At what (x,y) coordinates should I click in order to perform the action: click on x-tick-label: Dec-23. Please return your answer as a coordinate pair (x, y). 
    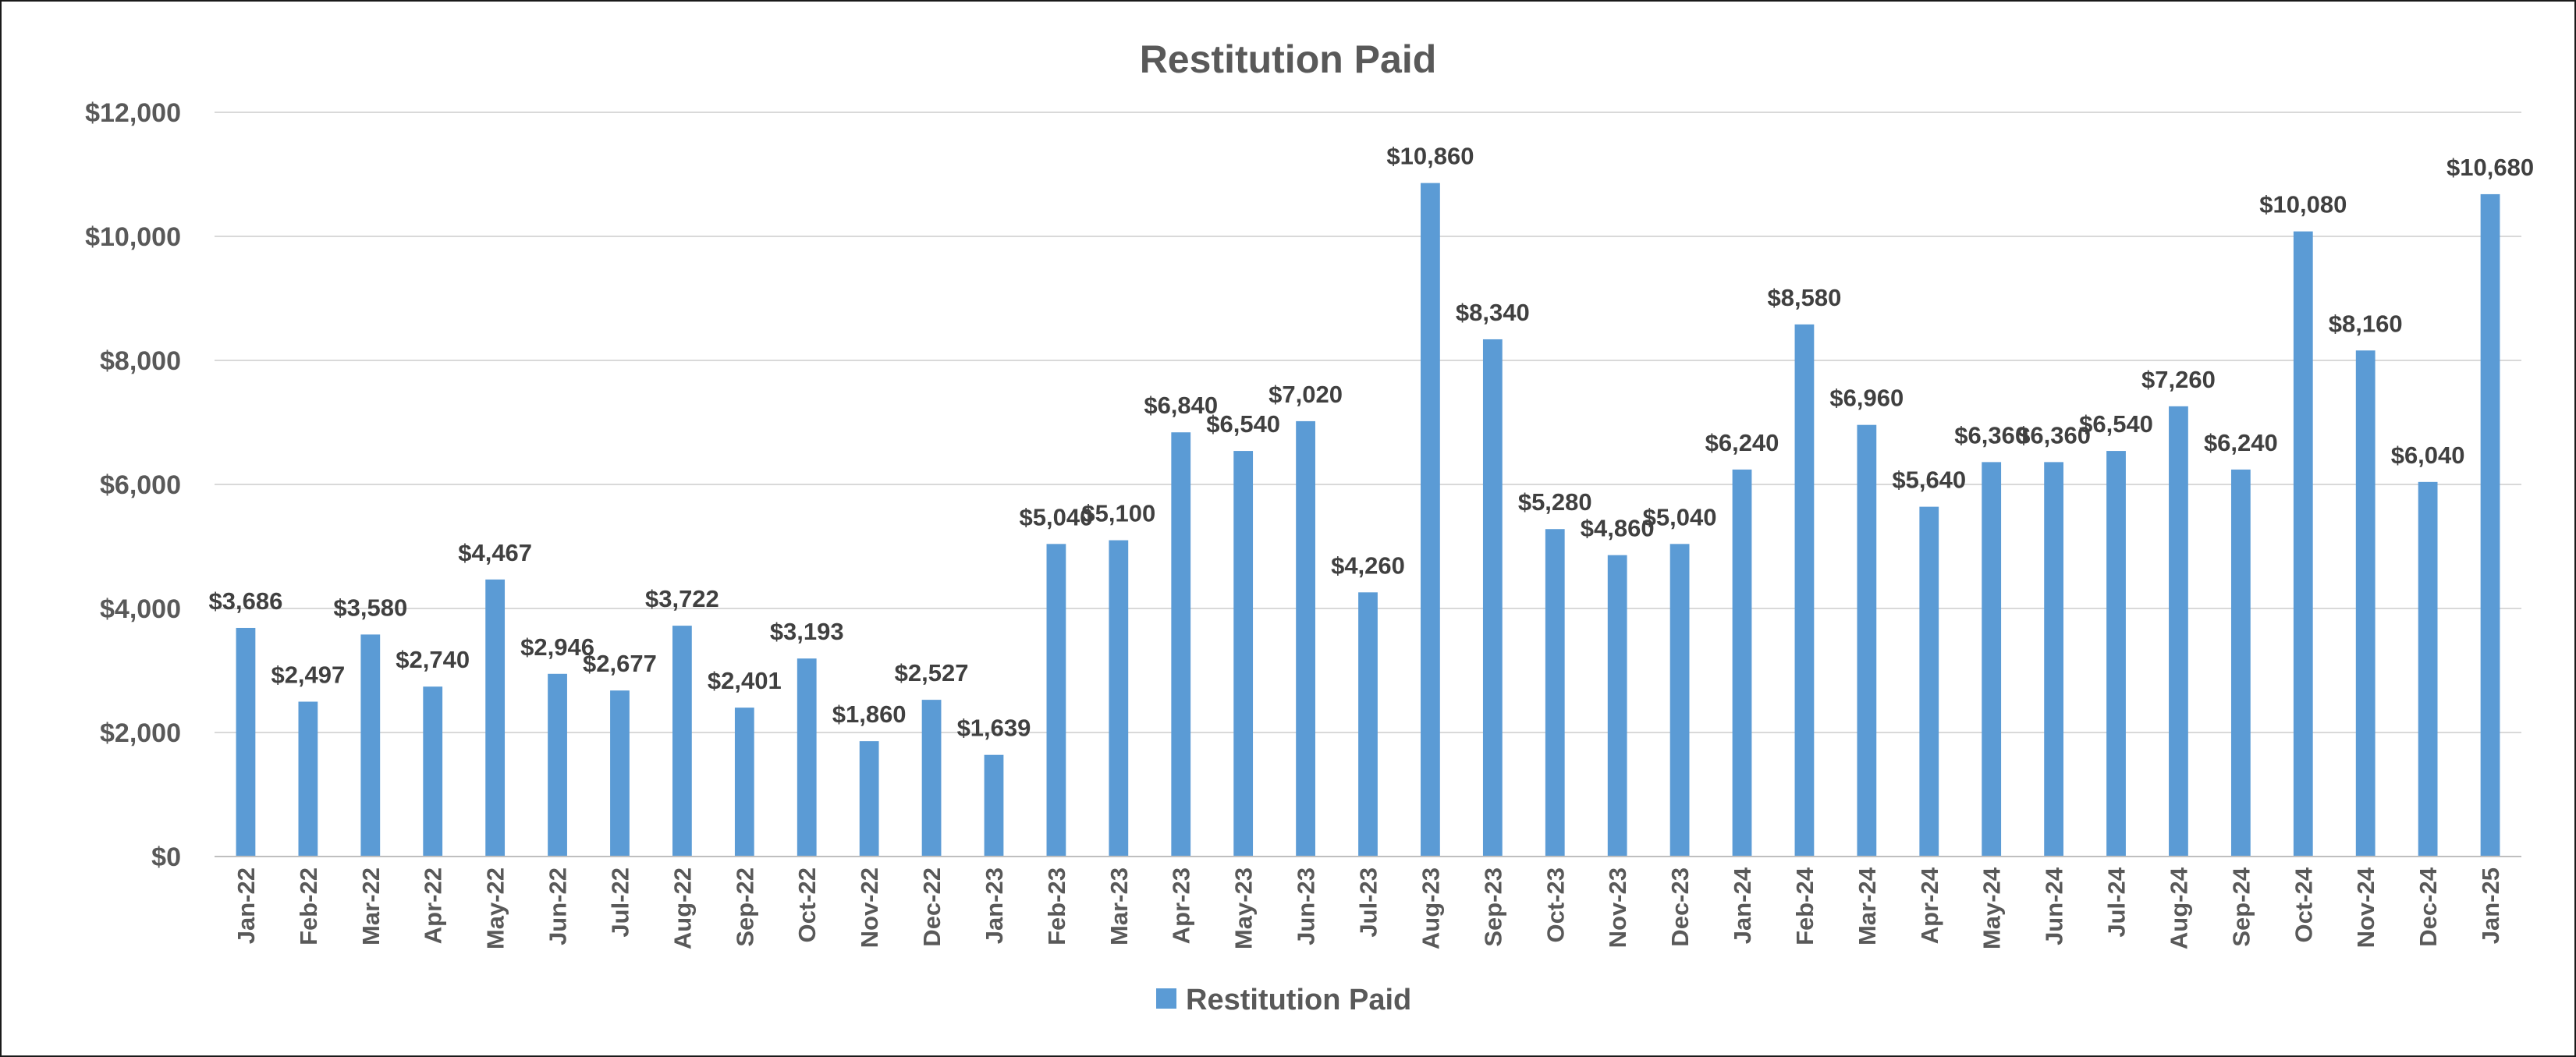
    Looking at the image, I should click on (1680, 907).